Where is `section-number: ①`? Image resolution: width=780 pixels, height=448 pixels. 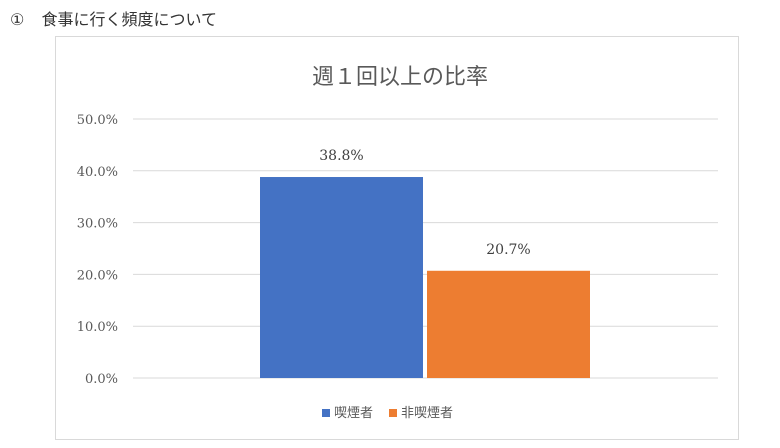 section-number: ① is located at coordinates (17, 19).